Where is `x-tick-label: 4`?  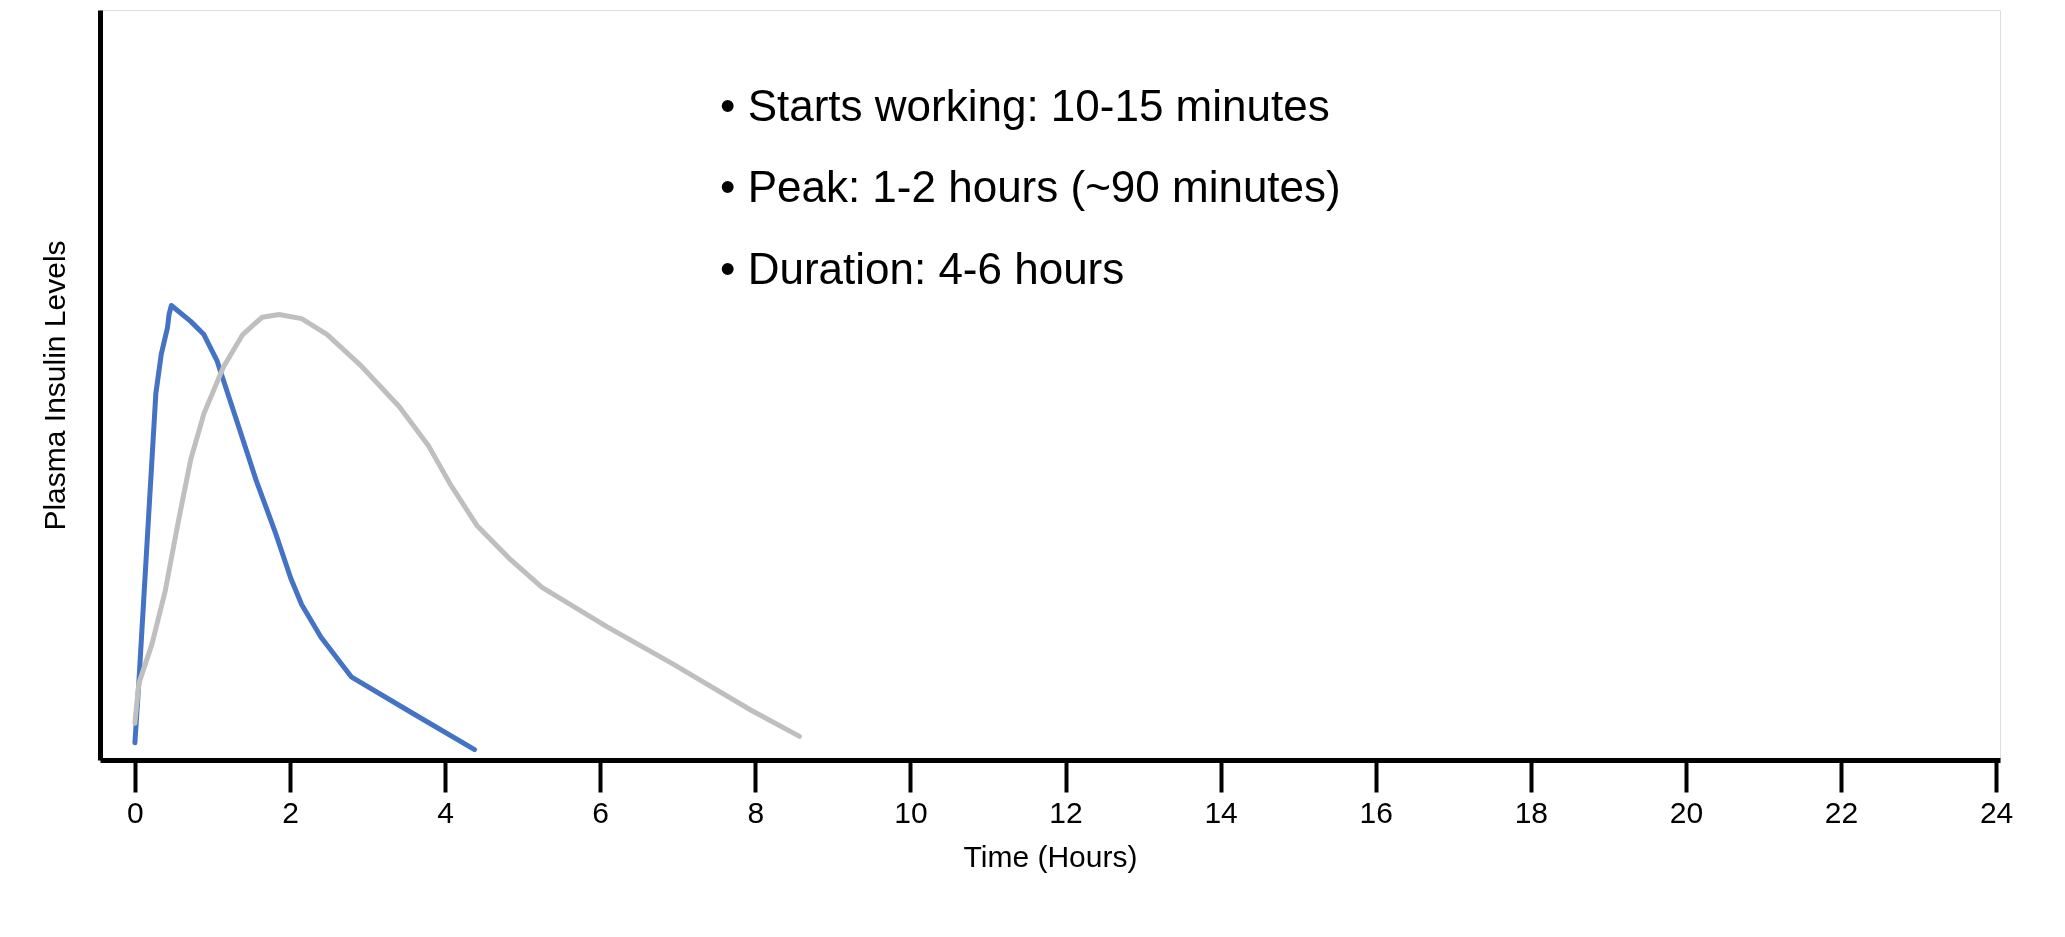 x-tick-label: 4 is located at coordinates (445, 812).